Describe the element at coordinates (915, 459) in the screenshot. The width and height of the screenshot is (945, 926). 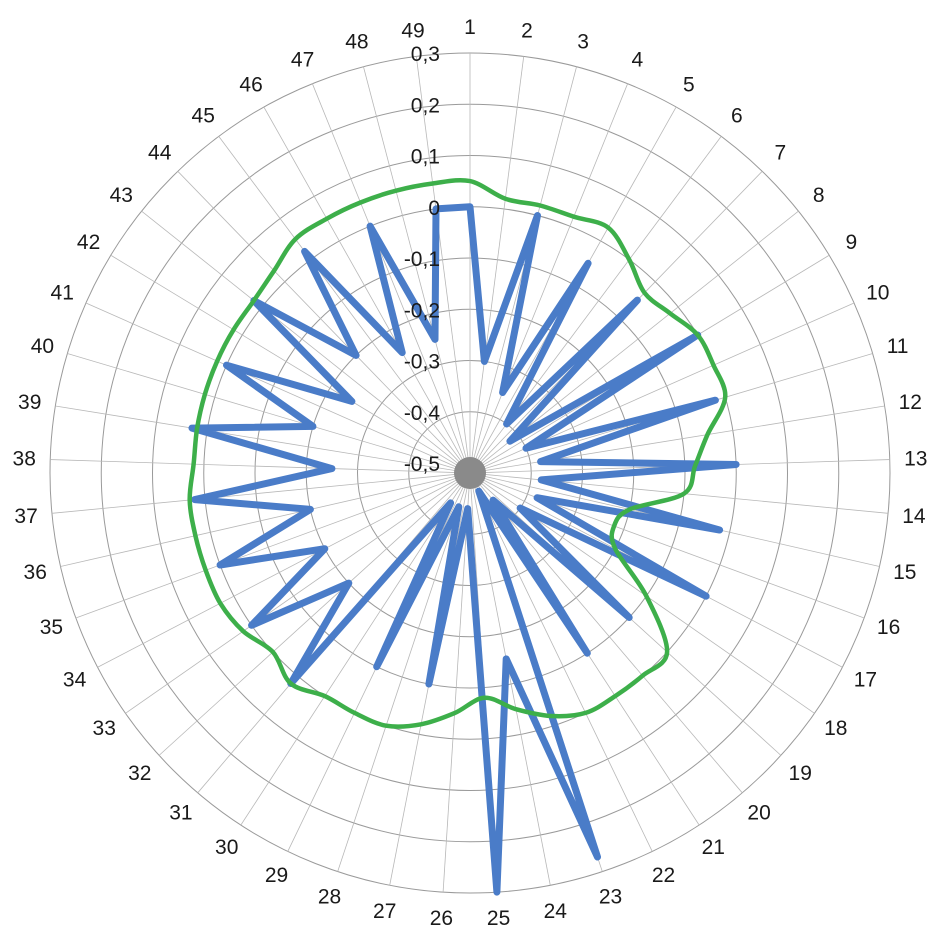
I see `category-label: 13` at that location.